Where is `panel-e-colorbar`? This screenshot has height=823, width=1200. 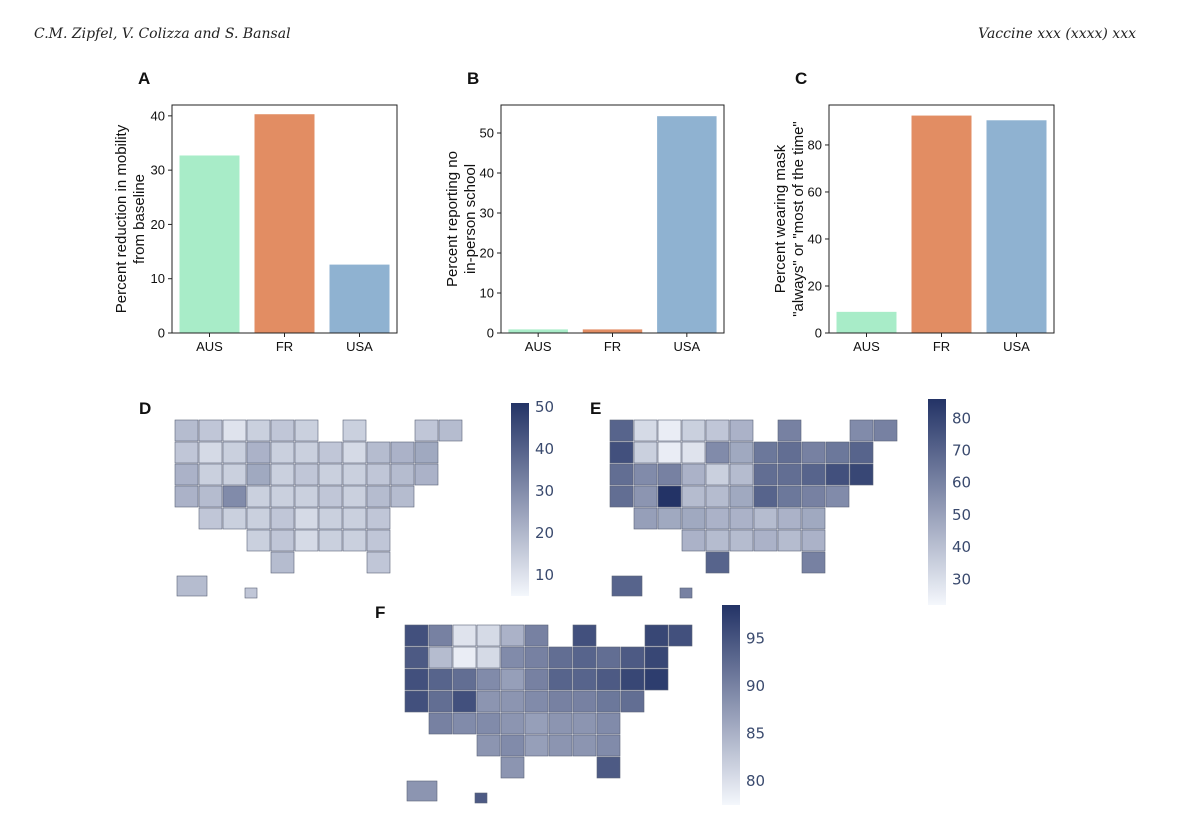 panel-e-colorbar is located at coordinates (937, 502).